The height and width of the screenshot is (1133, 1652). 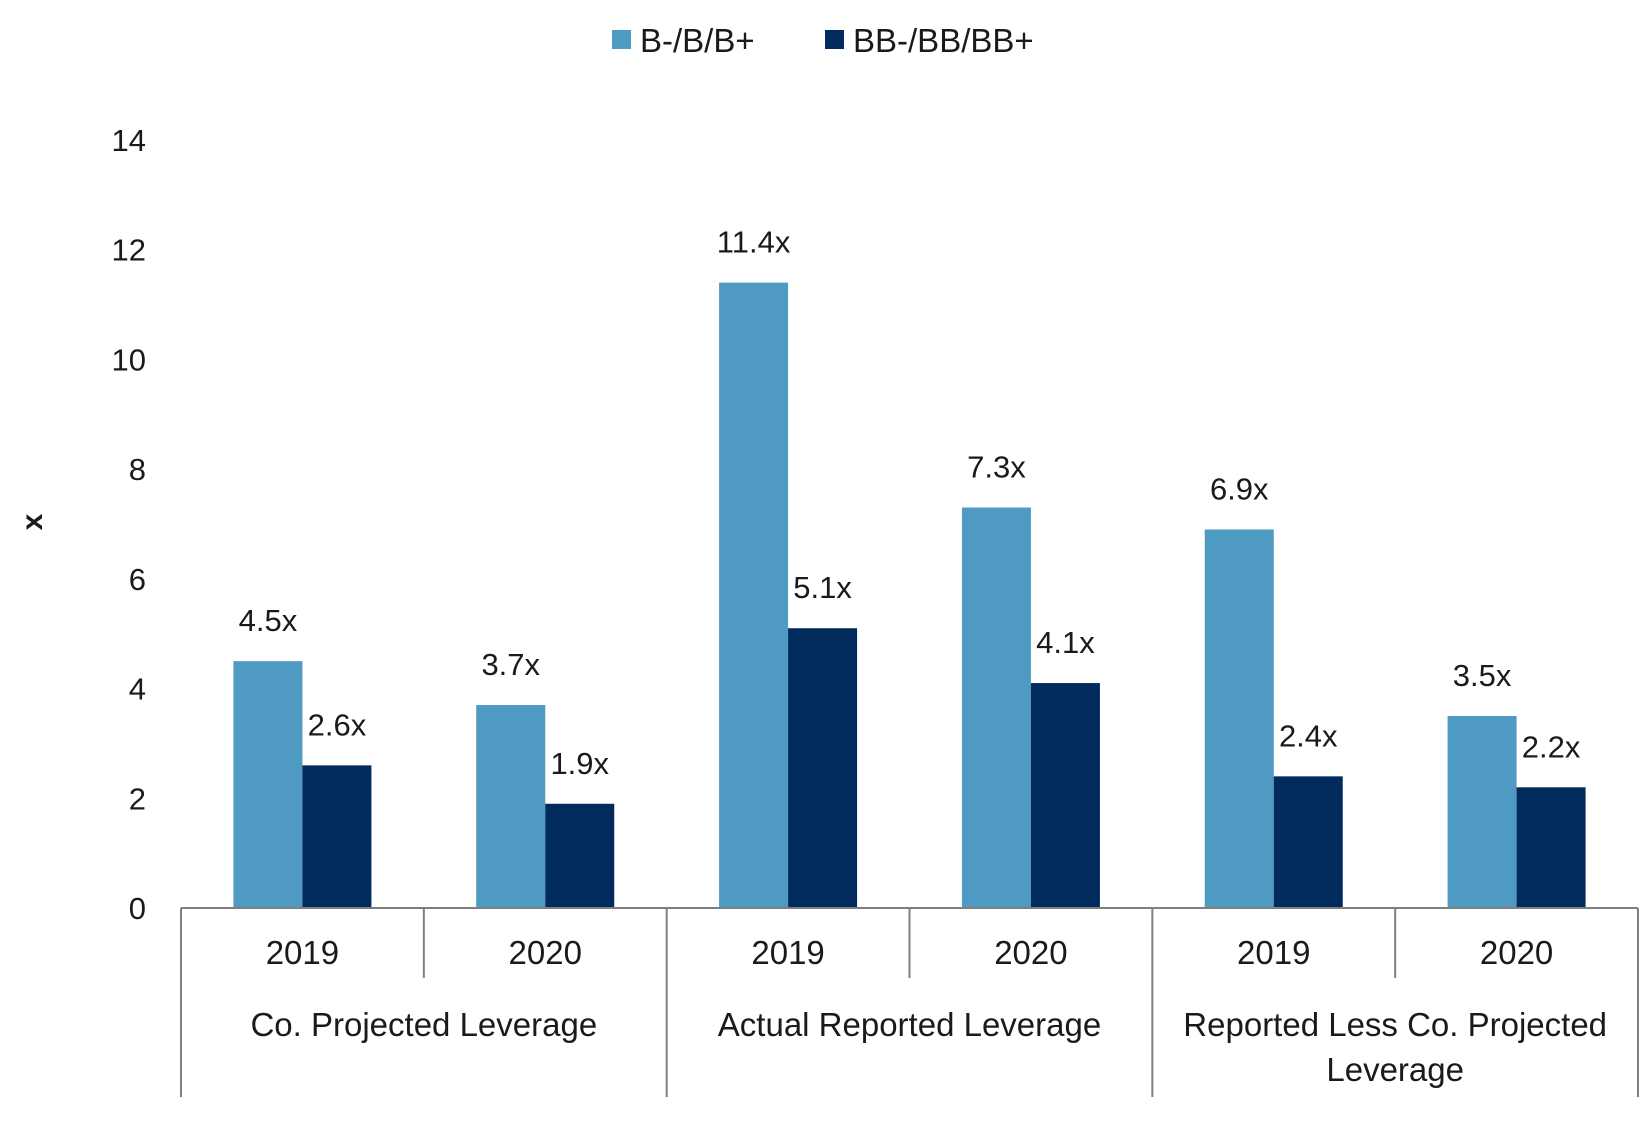 What do you see at coordinates (910, 952) in the screenshot?
I see `category-labels: 2019 2020 2019 2020 2019 2020` at bounding box center [910, 952].